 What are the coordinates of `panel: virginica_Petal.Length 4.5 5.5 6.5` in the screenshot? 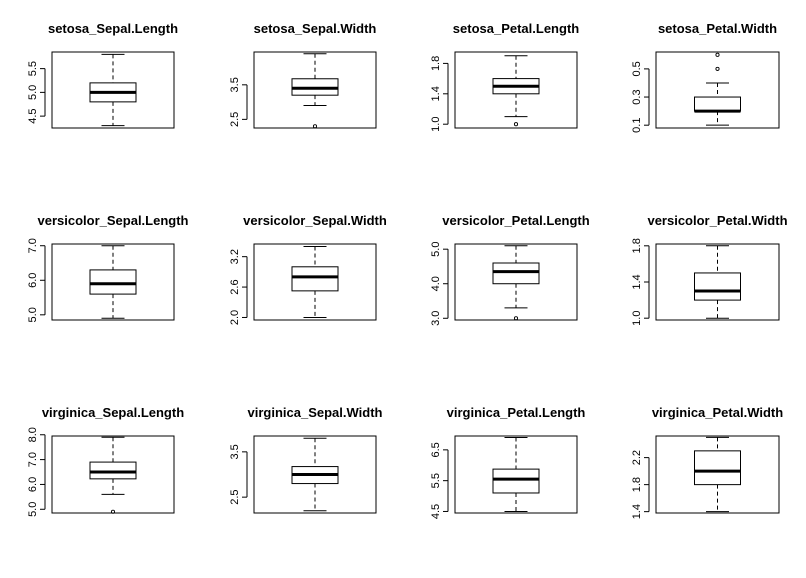 It's located at (507, 462).